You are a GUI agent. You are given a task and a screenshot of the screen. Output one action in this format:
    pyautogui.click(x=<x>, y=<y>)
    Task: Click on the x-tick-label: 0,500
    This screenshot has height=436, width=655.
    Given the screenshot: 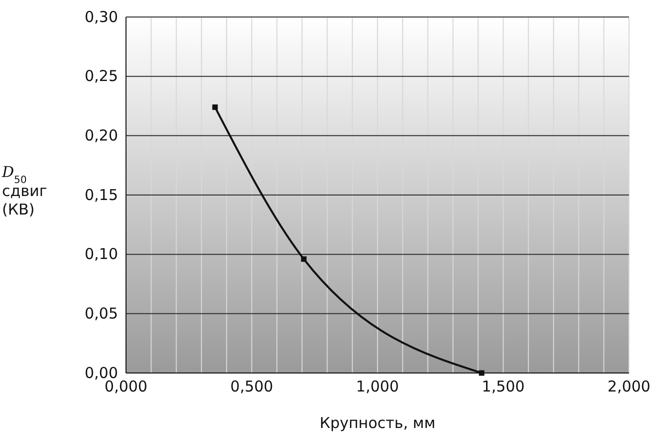 What is the action you would take?
    pyautogui.click(x=252, y=387)
    